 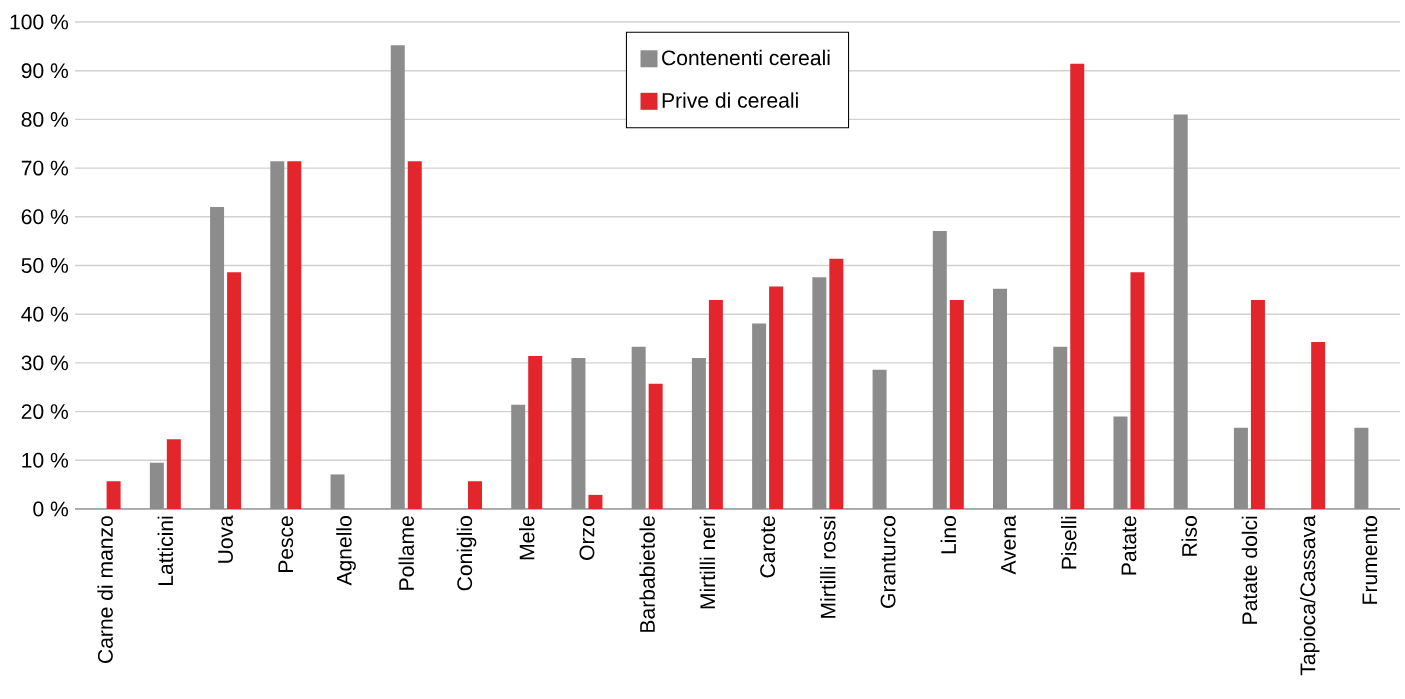 I want to click on x-tick-label: Mirtilli rossi, so click(x=828, y=567).